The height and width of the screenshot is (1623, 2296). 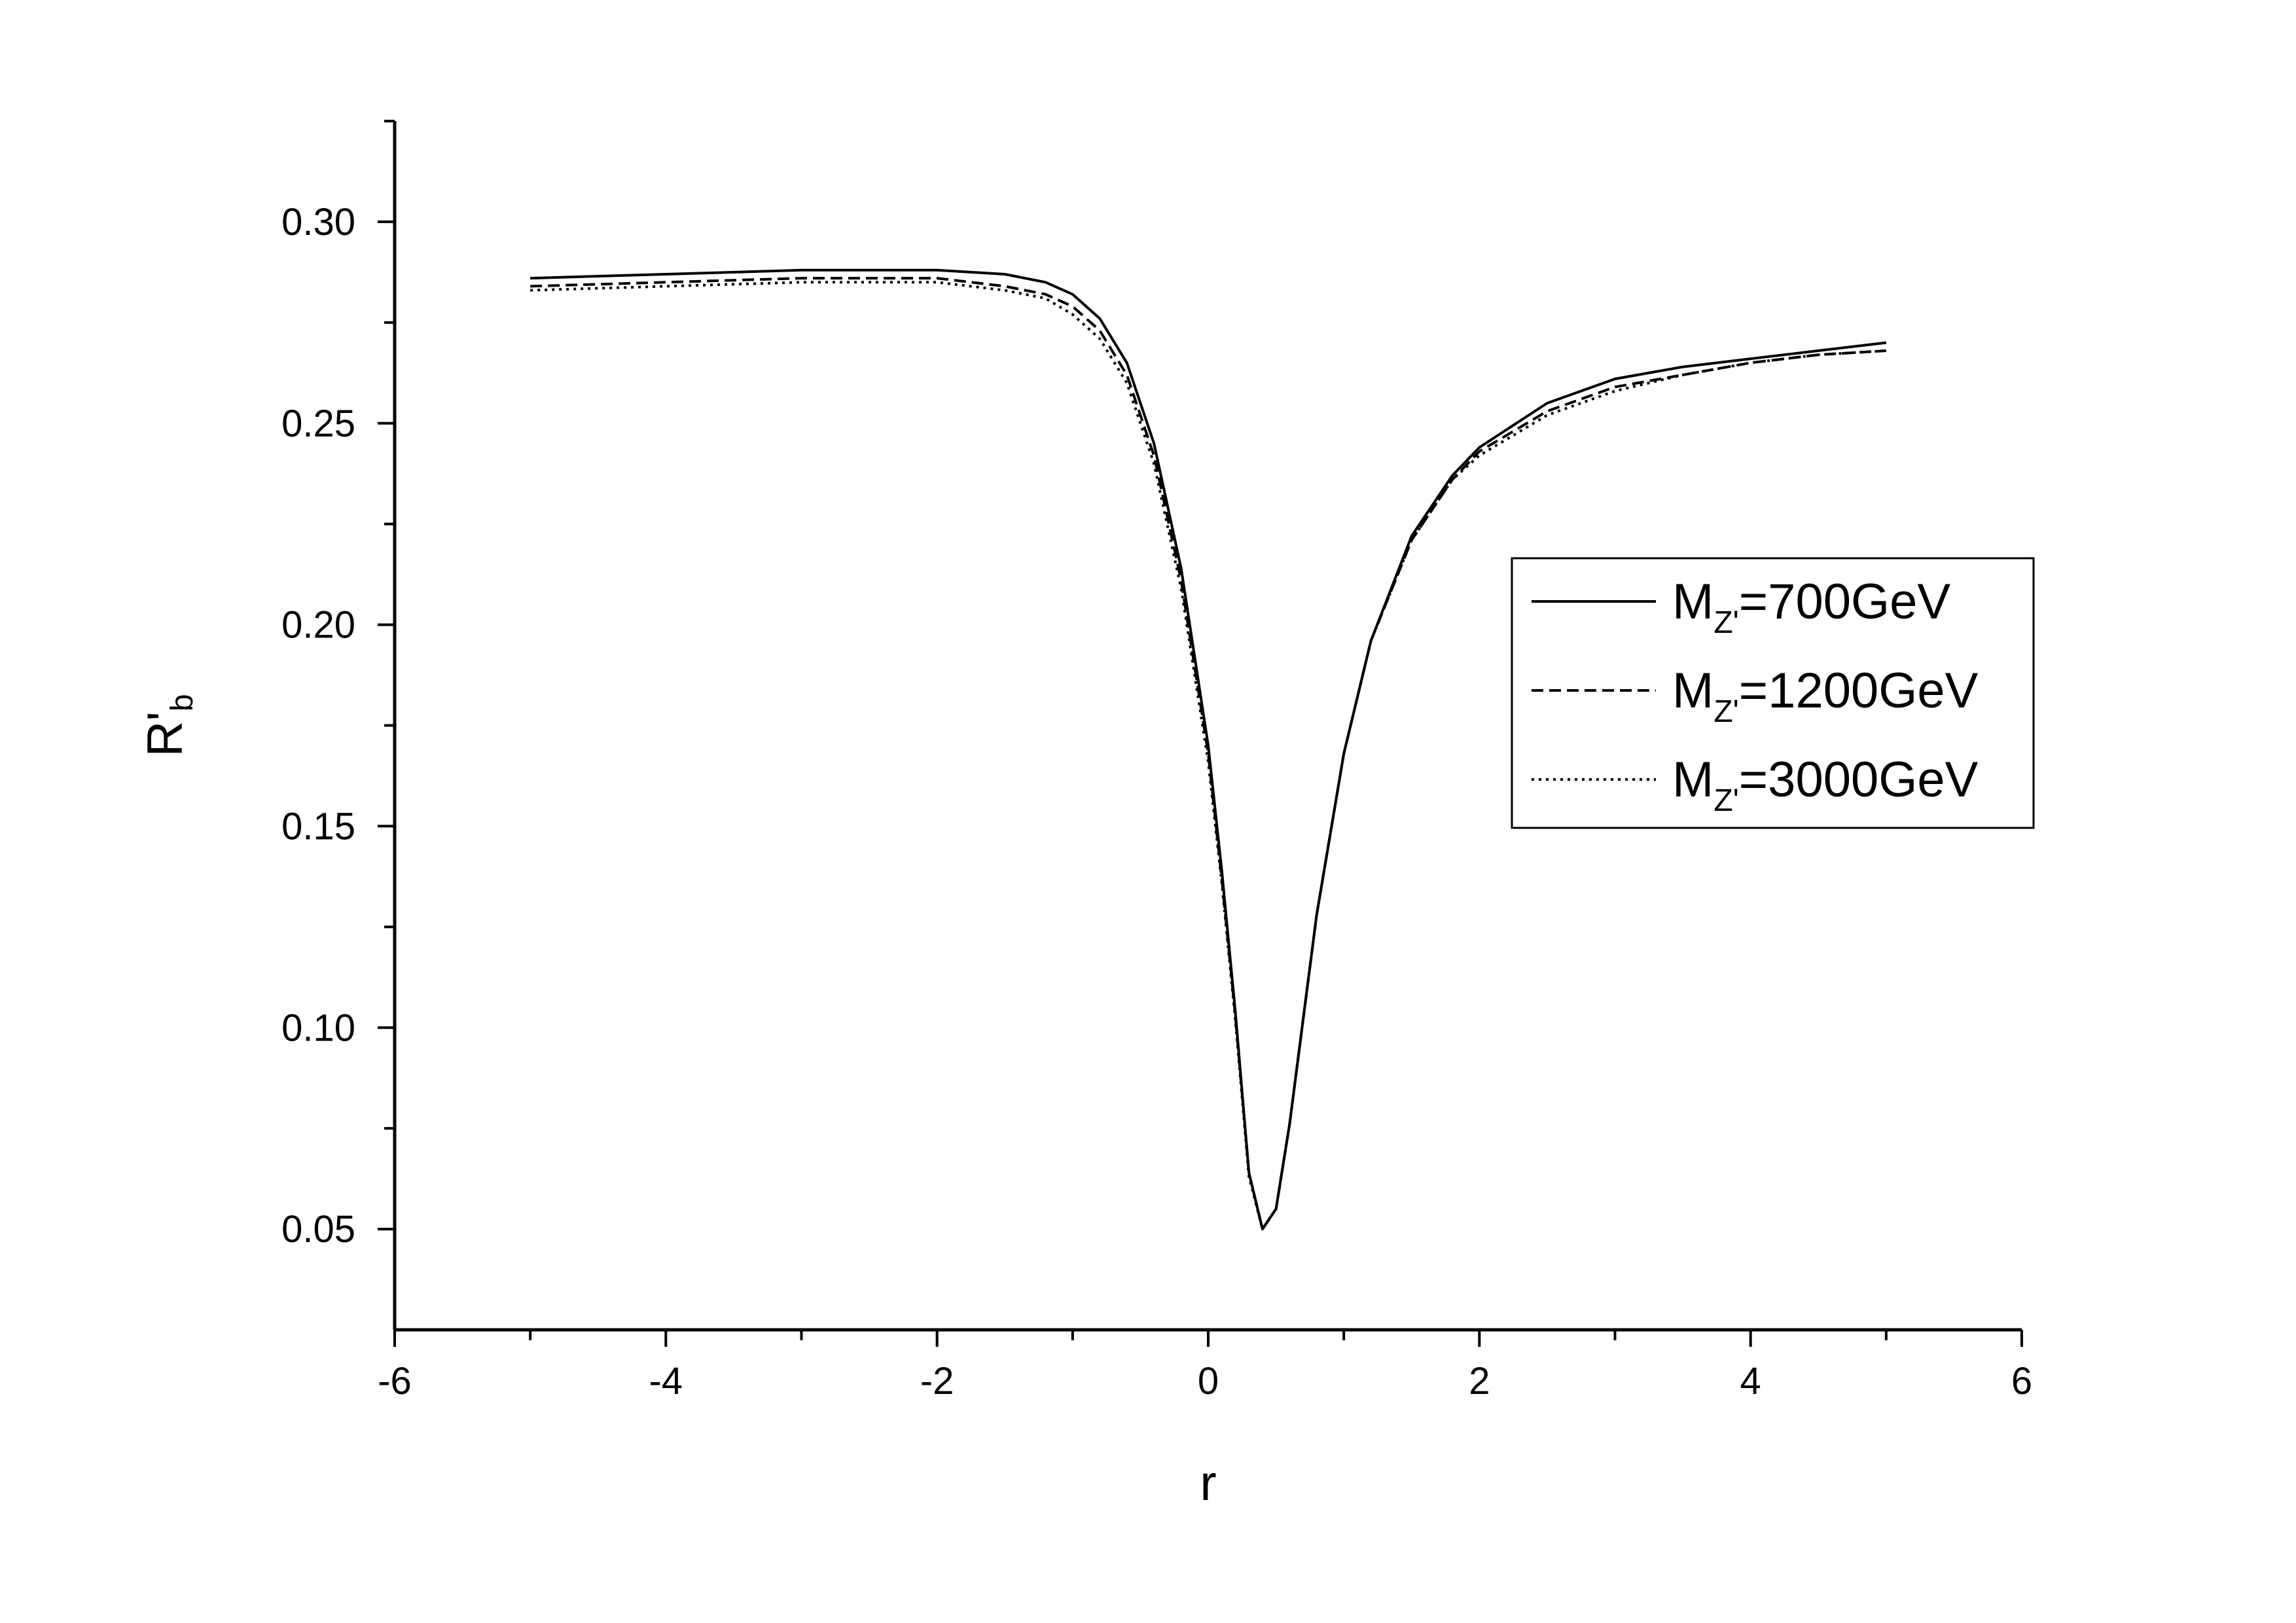 I want to click on y-tick-label: 0.20, so click(x=318, y=625).